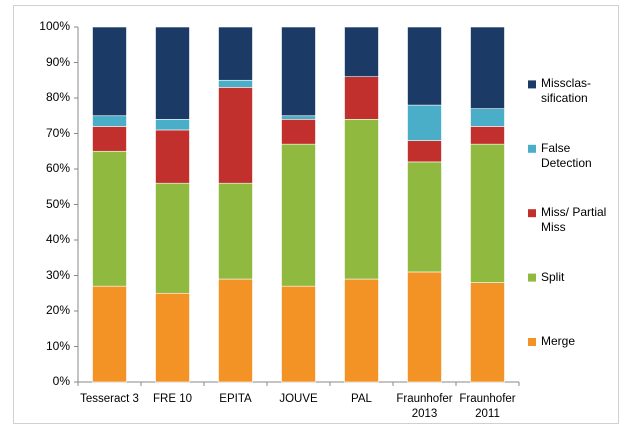 The width and height of the screenshot is (625, 430). I want to click on y-tick-label: 70%, so click(57, 132).